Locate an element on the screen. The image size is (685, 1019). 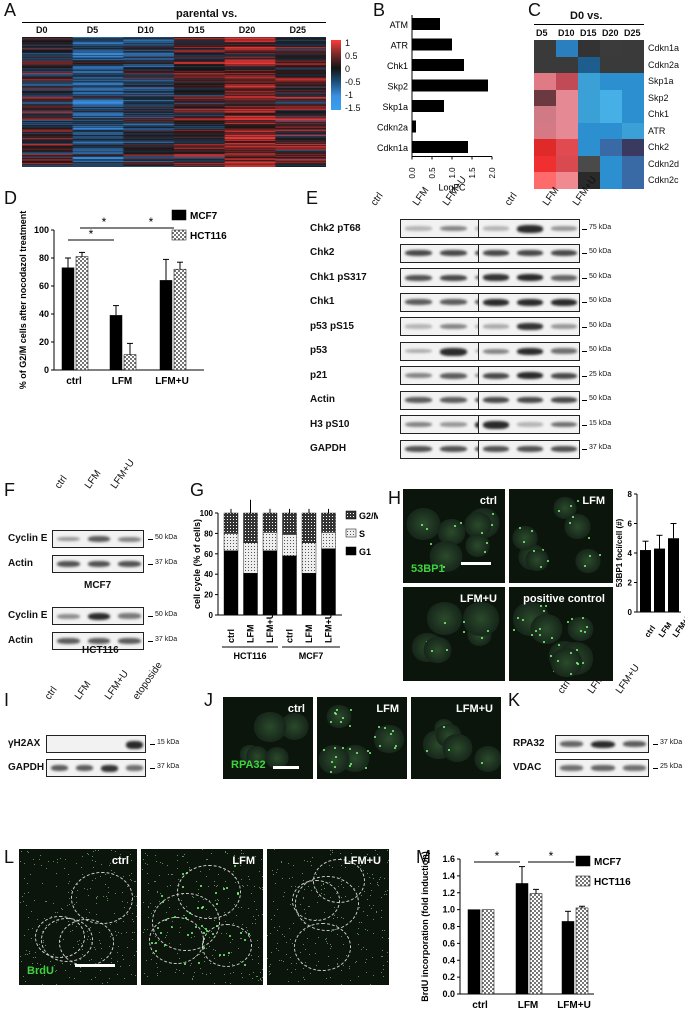
blot-row-label: H3 pS10 is located at coordinates (330, 424).